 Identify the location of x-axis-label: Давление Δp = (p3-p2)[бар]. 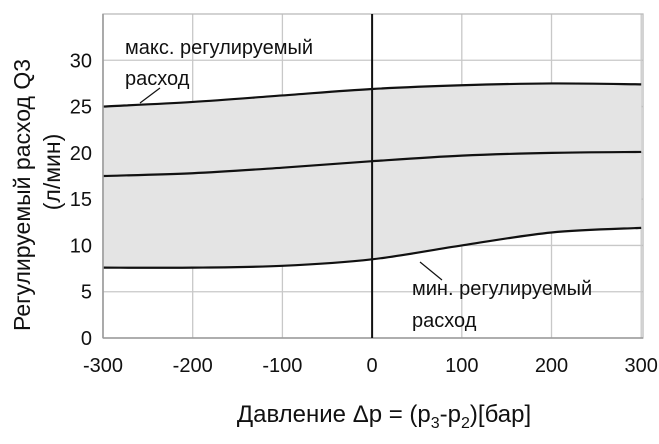
(384, 416).